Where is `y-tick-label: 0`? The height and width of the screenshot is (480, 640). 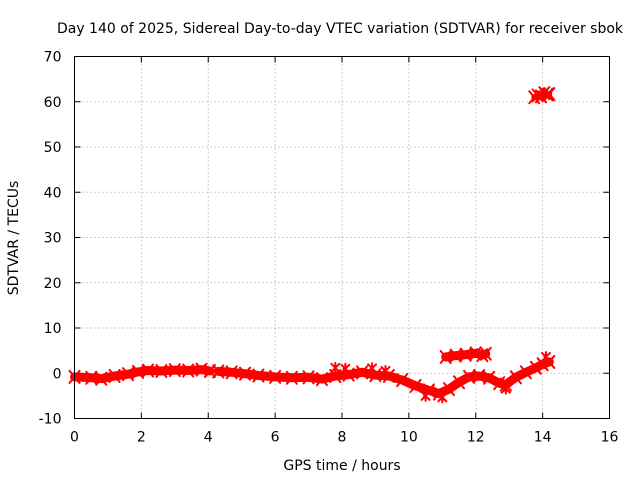
y-tick-label: 0 is located at coordinates (57, 374).